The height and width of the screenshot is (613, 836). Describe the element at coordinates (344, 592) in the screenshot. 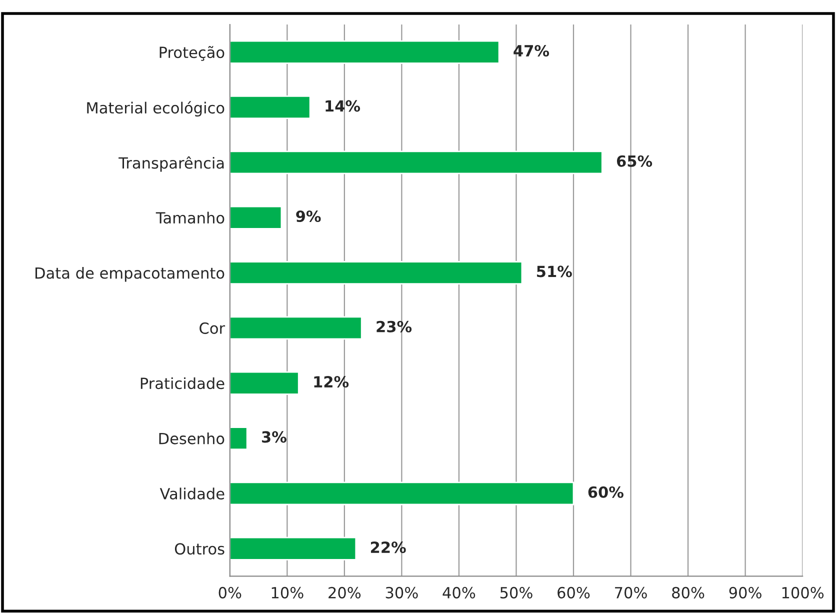

I see `x-tick-label: 20%` at that location.